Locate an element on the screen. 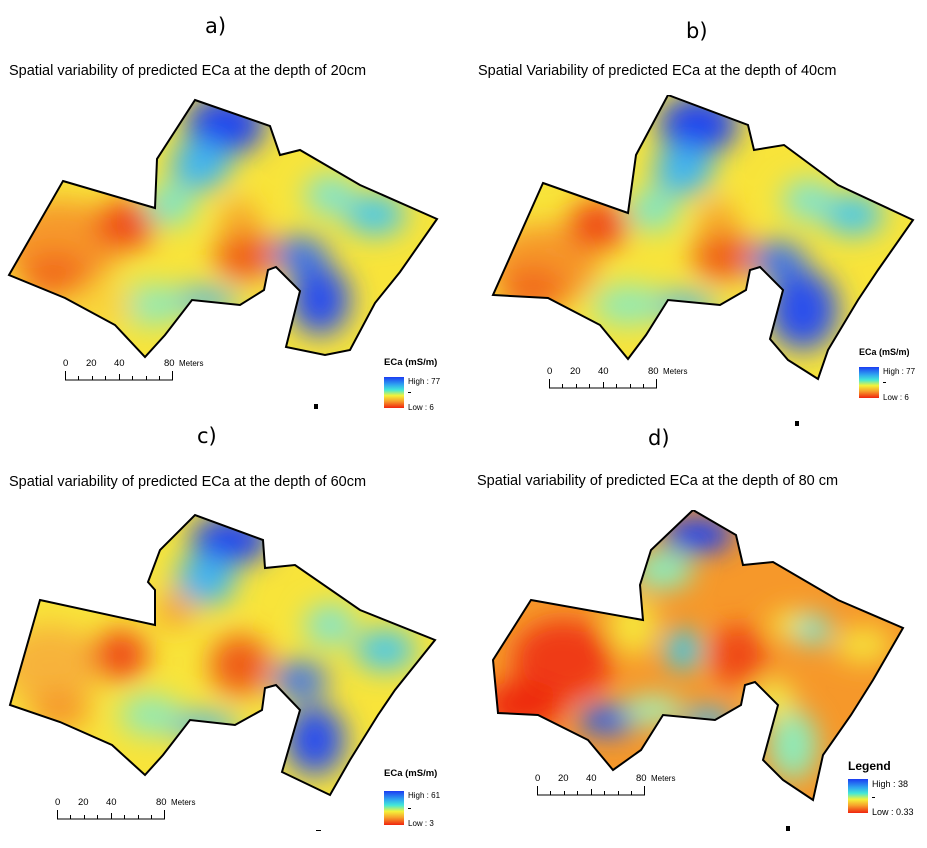 The width and height of the screenshot is (927, 848). panel-label: d) is located at coordinates (659, 438).